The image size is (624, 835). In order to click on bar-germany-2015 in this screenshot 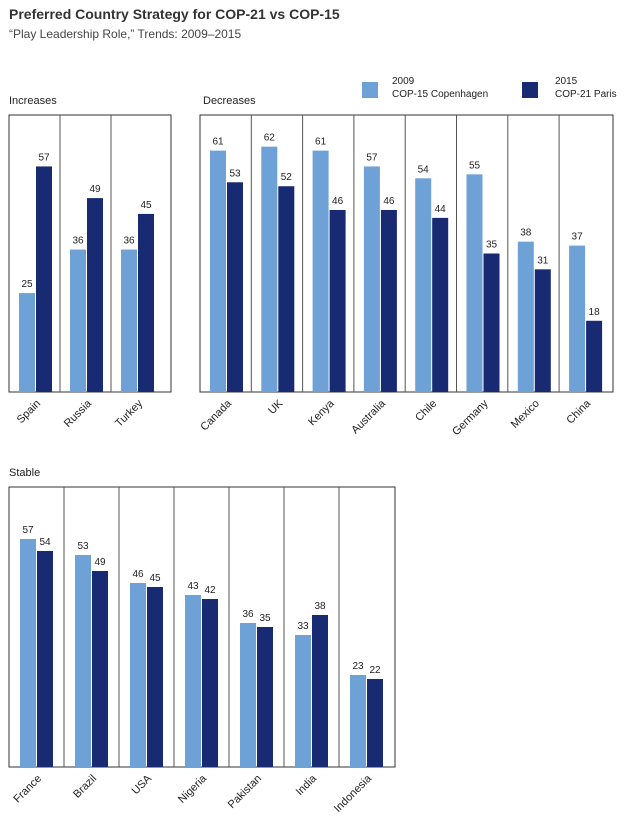, I will do `click(491, 322)`.